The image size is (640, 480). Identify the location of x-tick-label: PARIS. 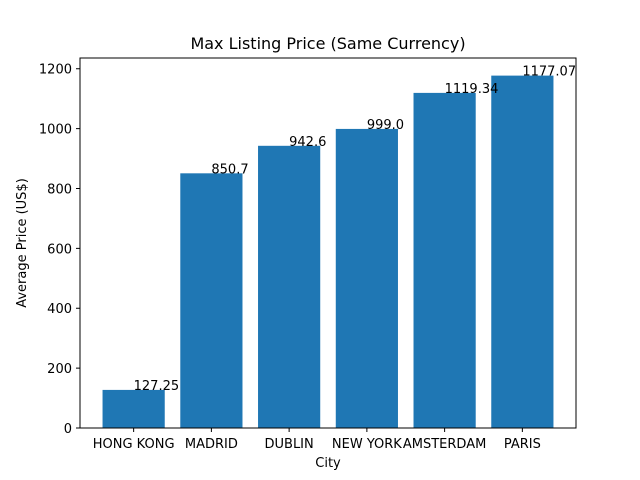
(522, 444).